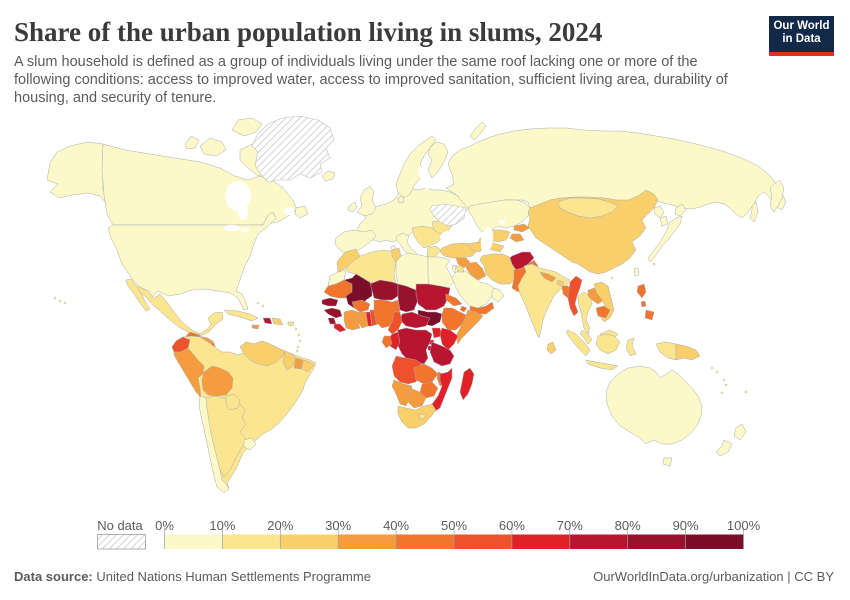  I want to click on svg-text: 60%, so click(512, 525).